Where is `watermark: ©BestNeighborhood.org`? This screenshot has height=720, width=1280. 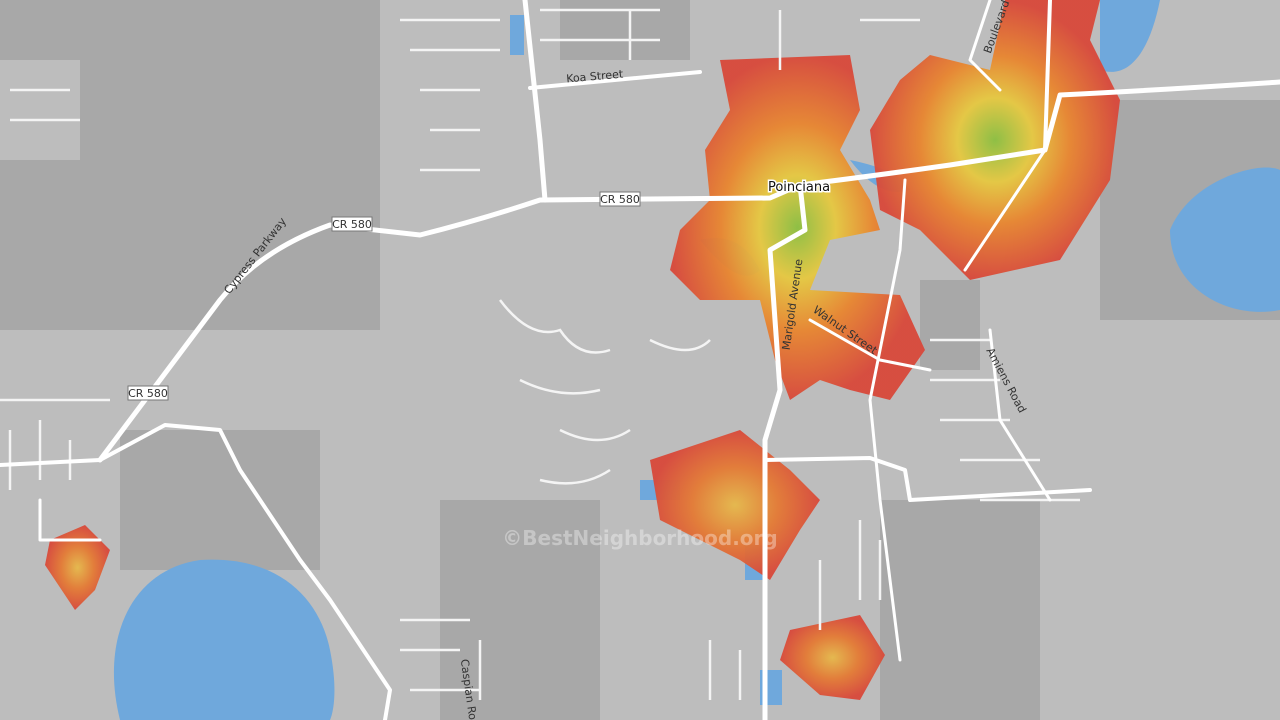
watermark: ©BestNeighborhood.org is located at coordinates (639, 538).